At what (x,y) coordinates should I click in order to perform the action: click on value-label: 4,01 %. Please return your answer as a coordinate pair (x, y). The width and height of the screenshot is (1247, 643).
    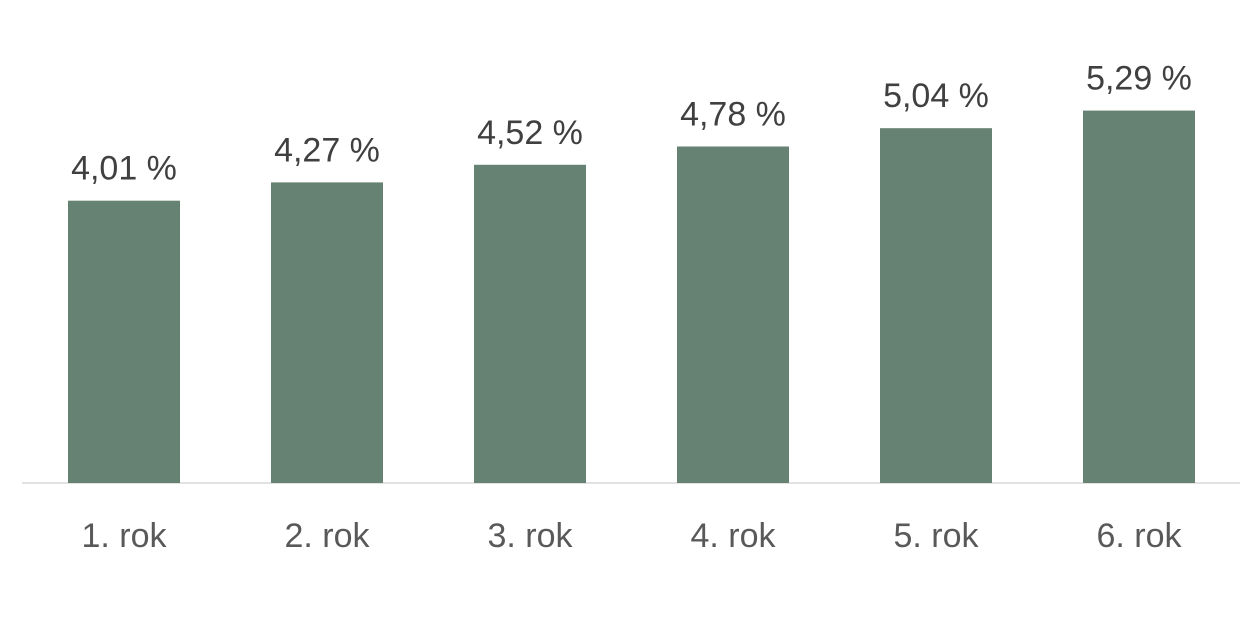
    Looking at the image, I should click on (124, 169).